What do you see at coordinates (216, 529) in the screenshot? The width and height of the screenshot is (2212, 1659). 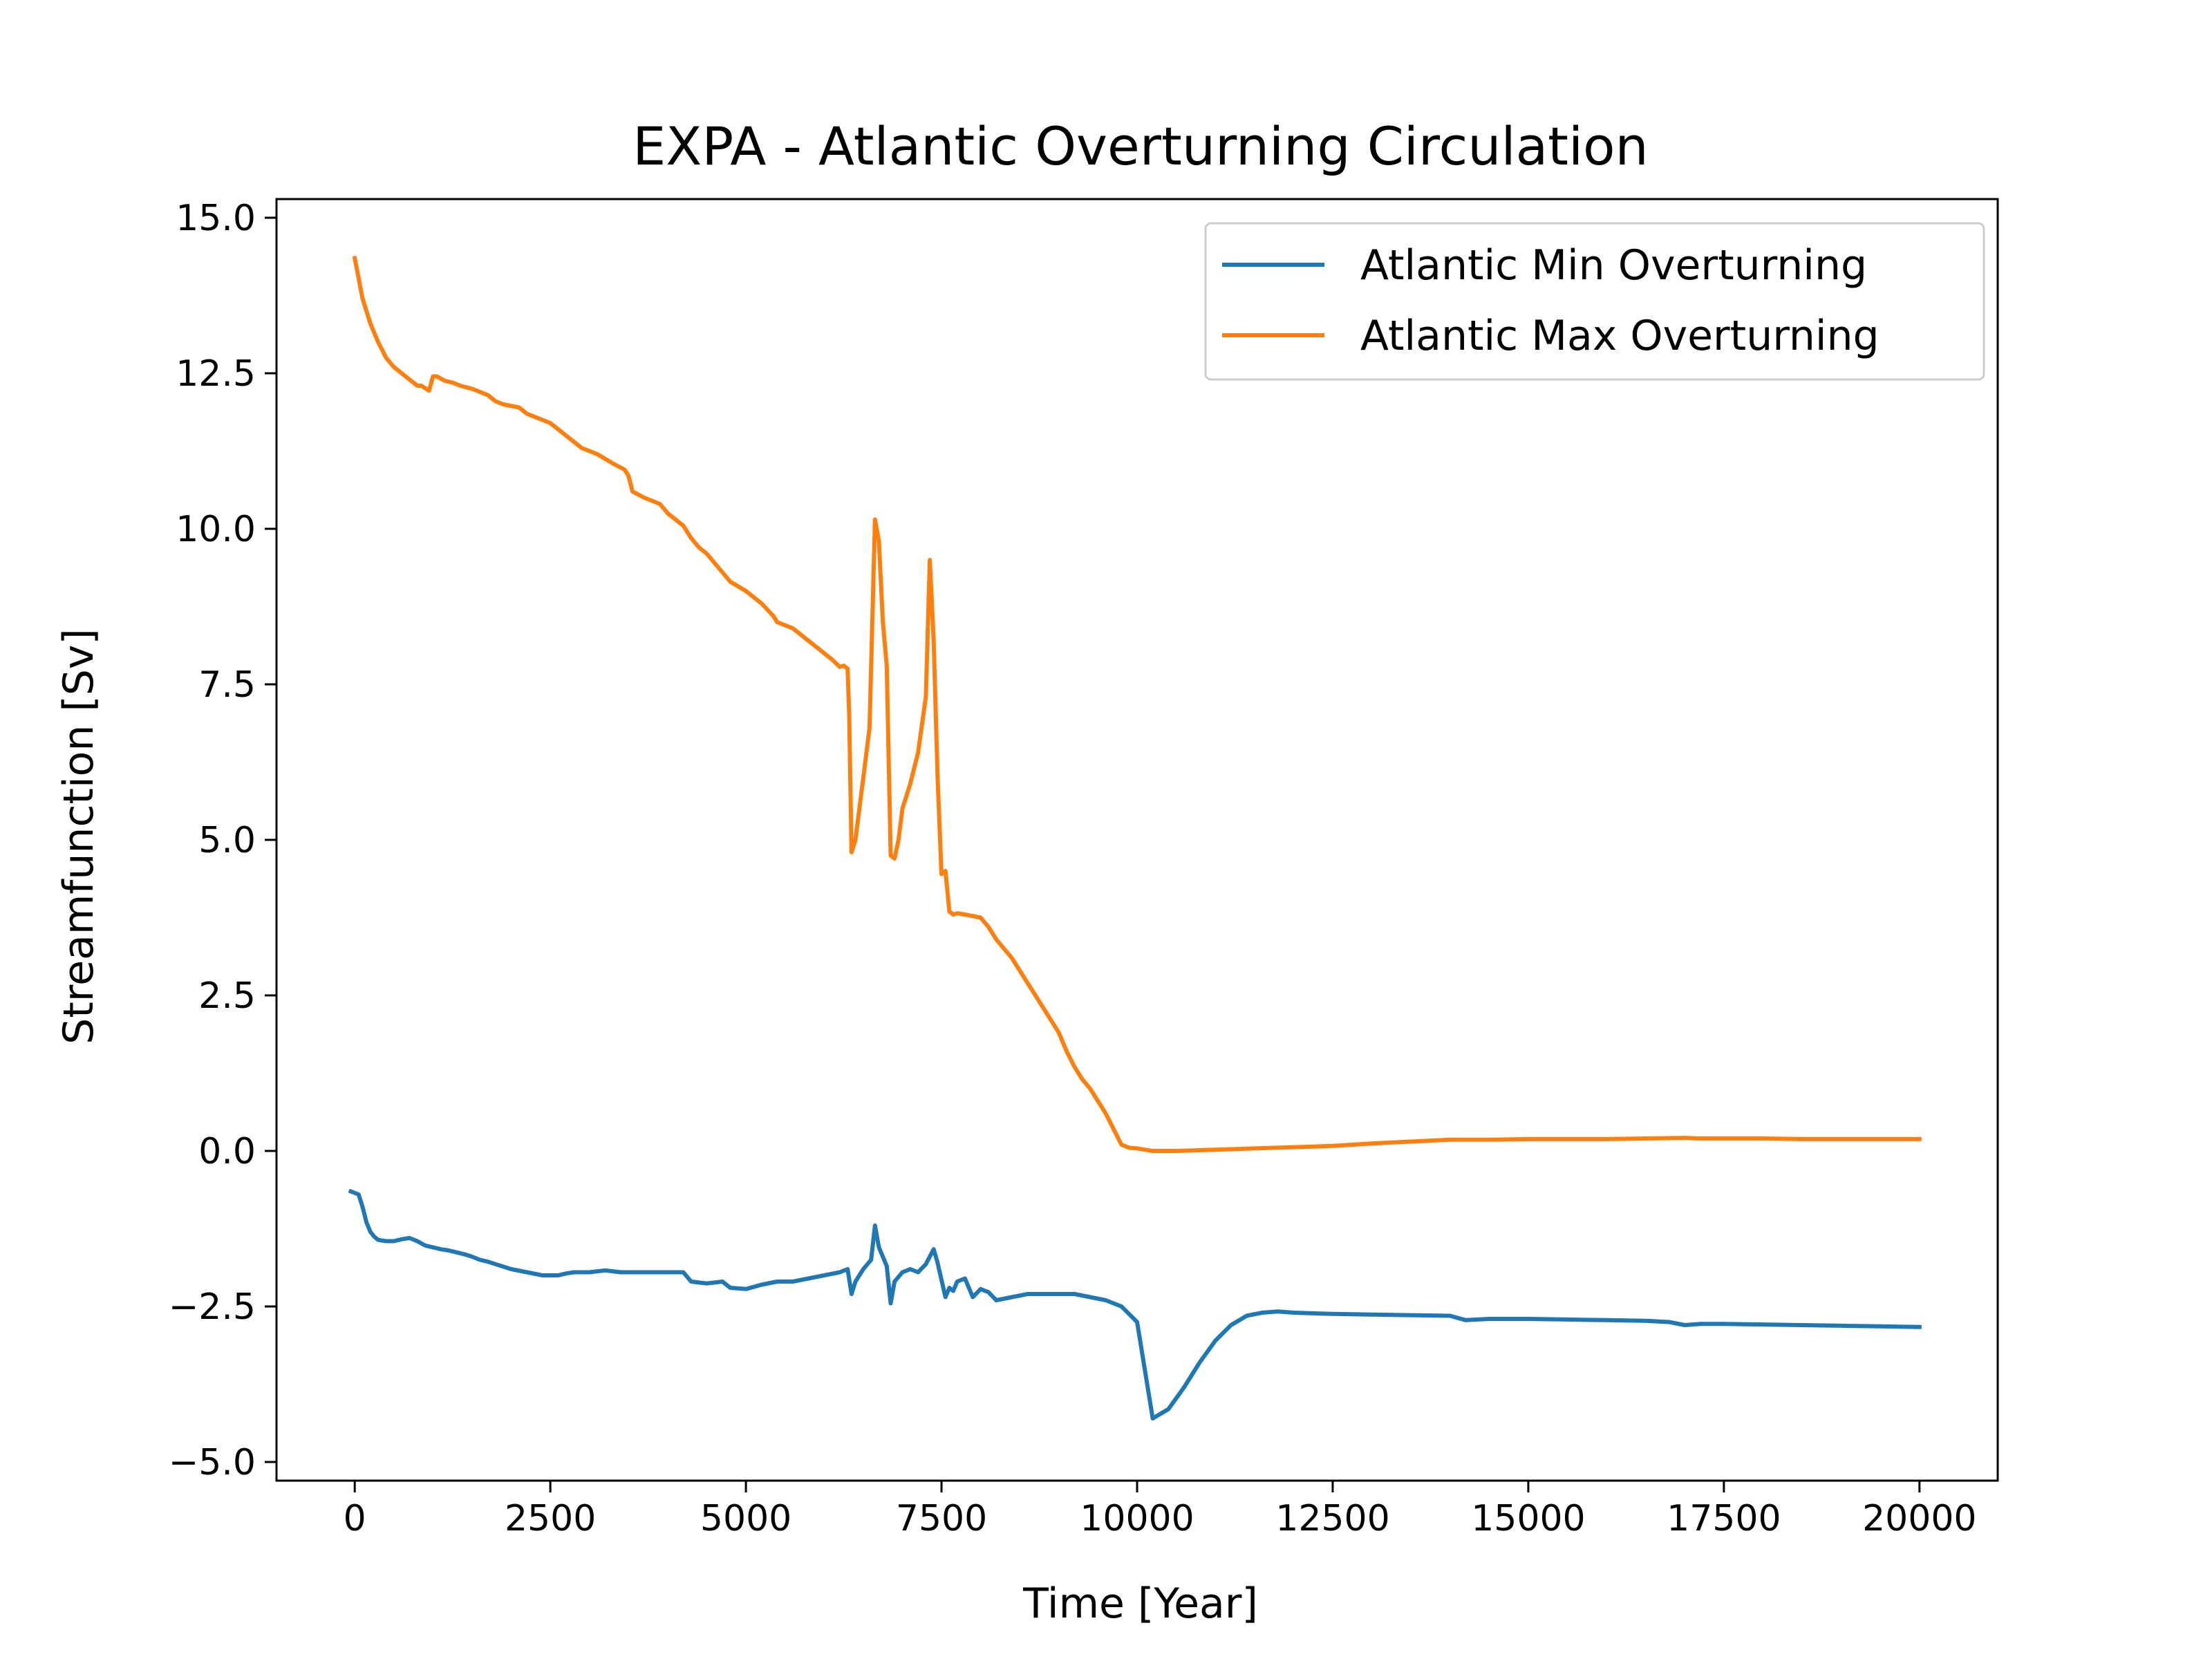 I see `y-tick-label: 10.0` at bounding box center [216, 529].